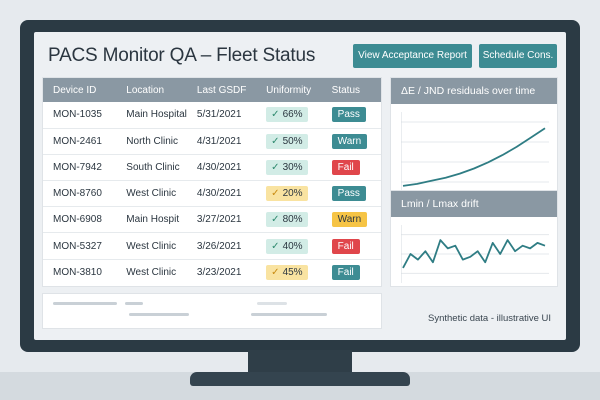  What do you see at coordinates (300, 362) in the screenshot?
I see `monitor-stand-neck` at bounding box center [300, 362].